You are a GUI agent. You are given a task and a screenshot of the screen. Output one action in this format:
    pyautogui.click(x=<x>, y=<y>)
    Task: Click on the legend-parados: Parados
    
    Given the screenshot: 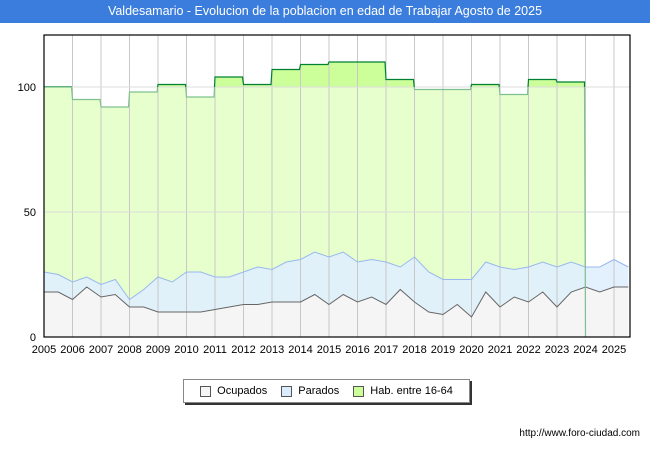 What is the action you would take?
    pyautogui.click(x=310, y=391)
    